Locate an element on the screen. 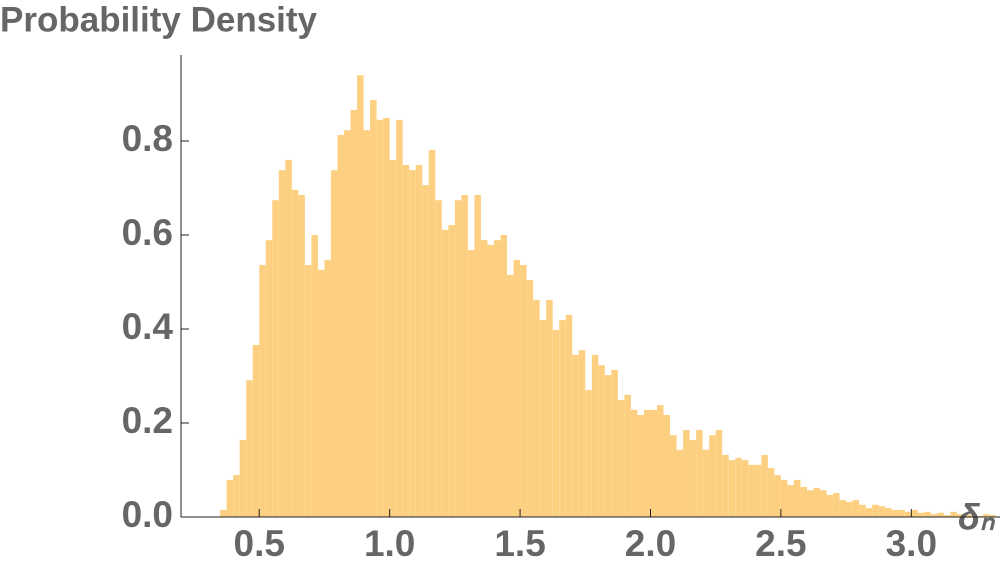 Image resolution: width=1000 pixels, height=568 pixels. y-tick-label: 0.2 is located at coordinates (147, 420).